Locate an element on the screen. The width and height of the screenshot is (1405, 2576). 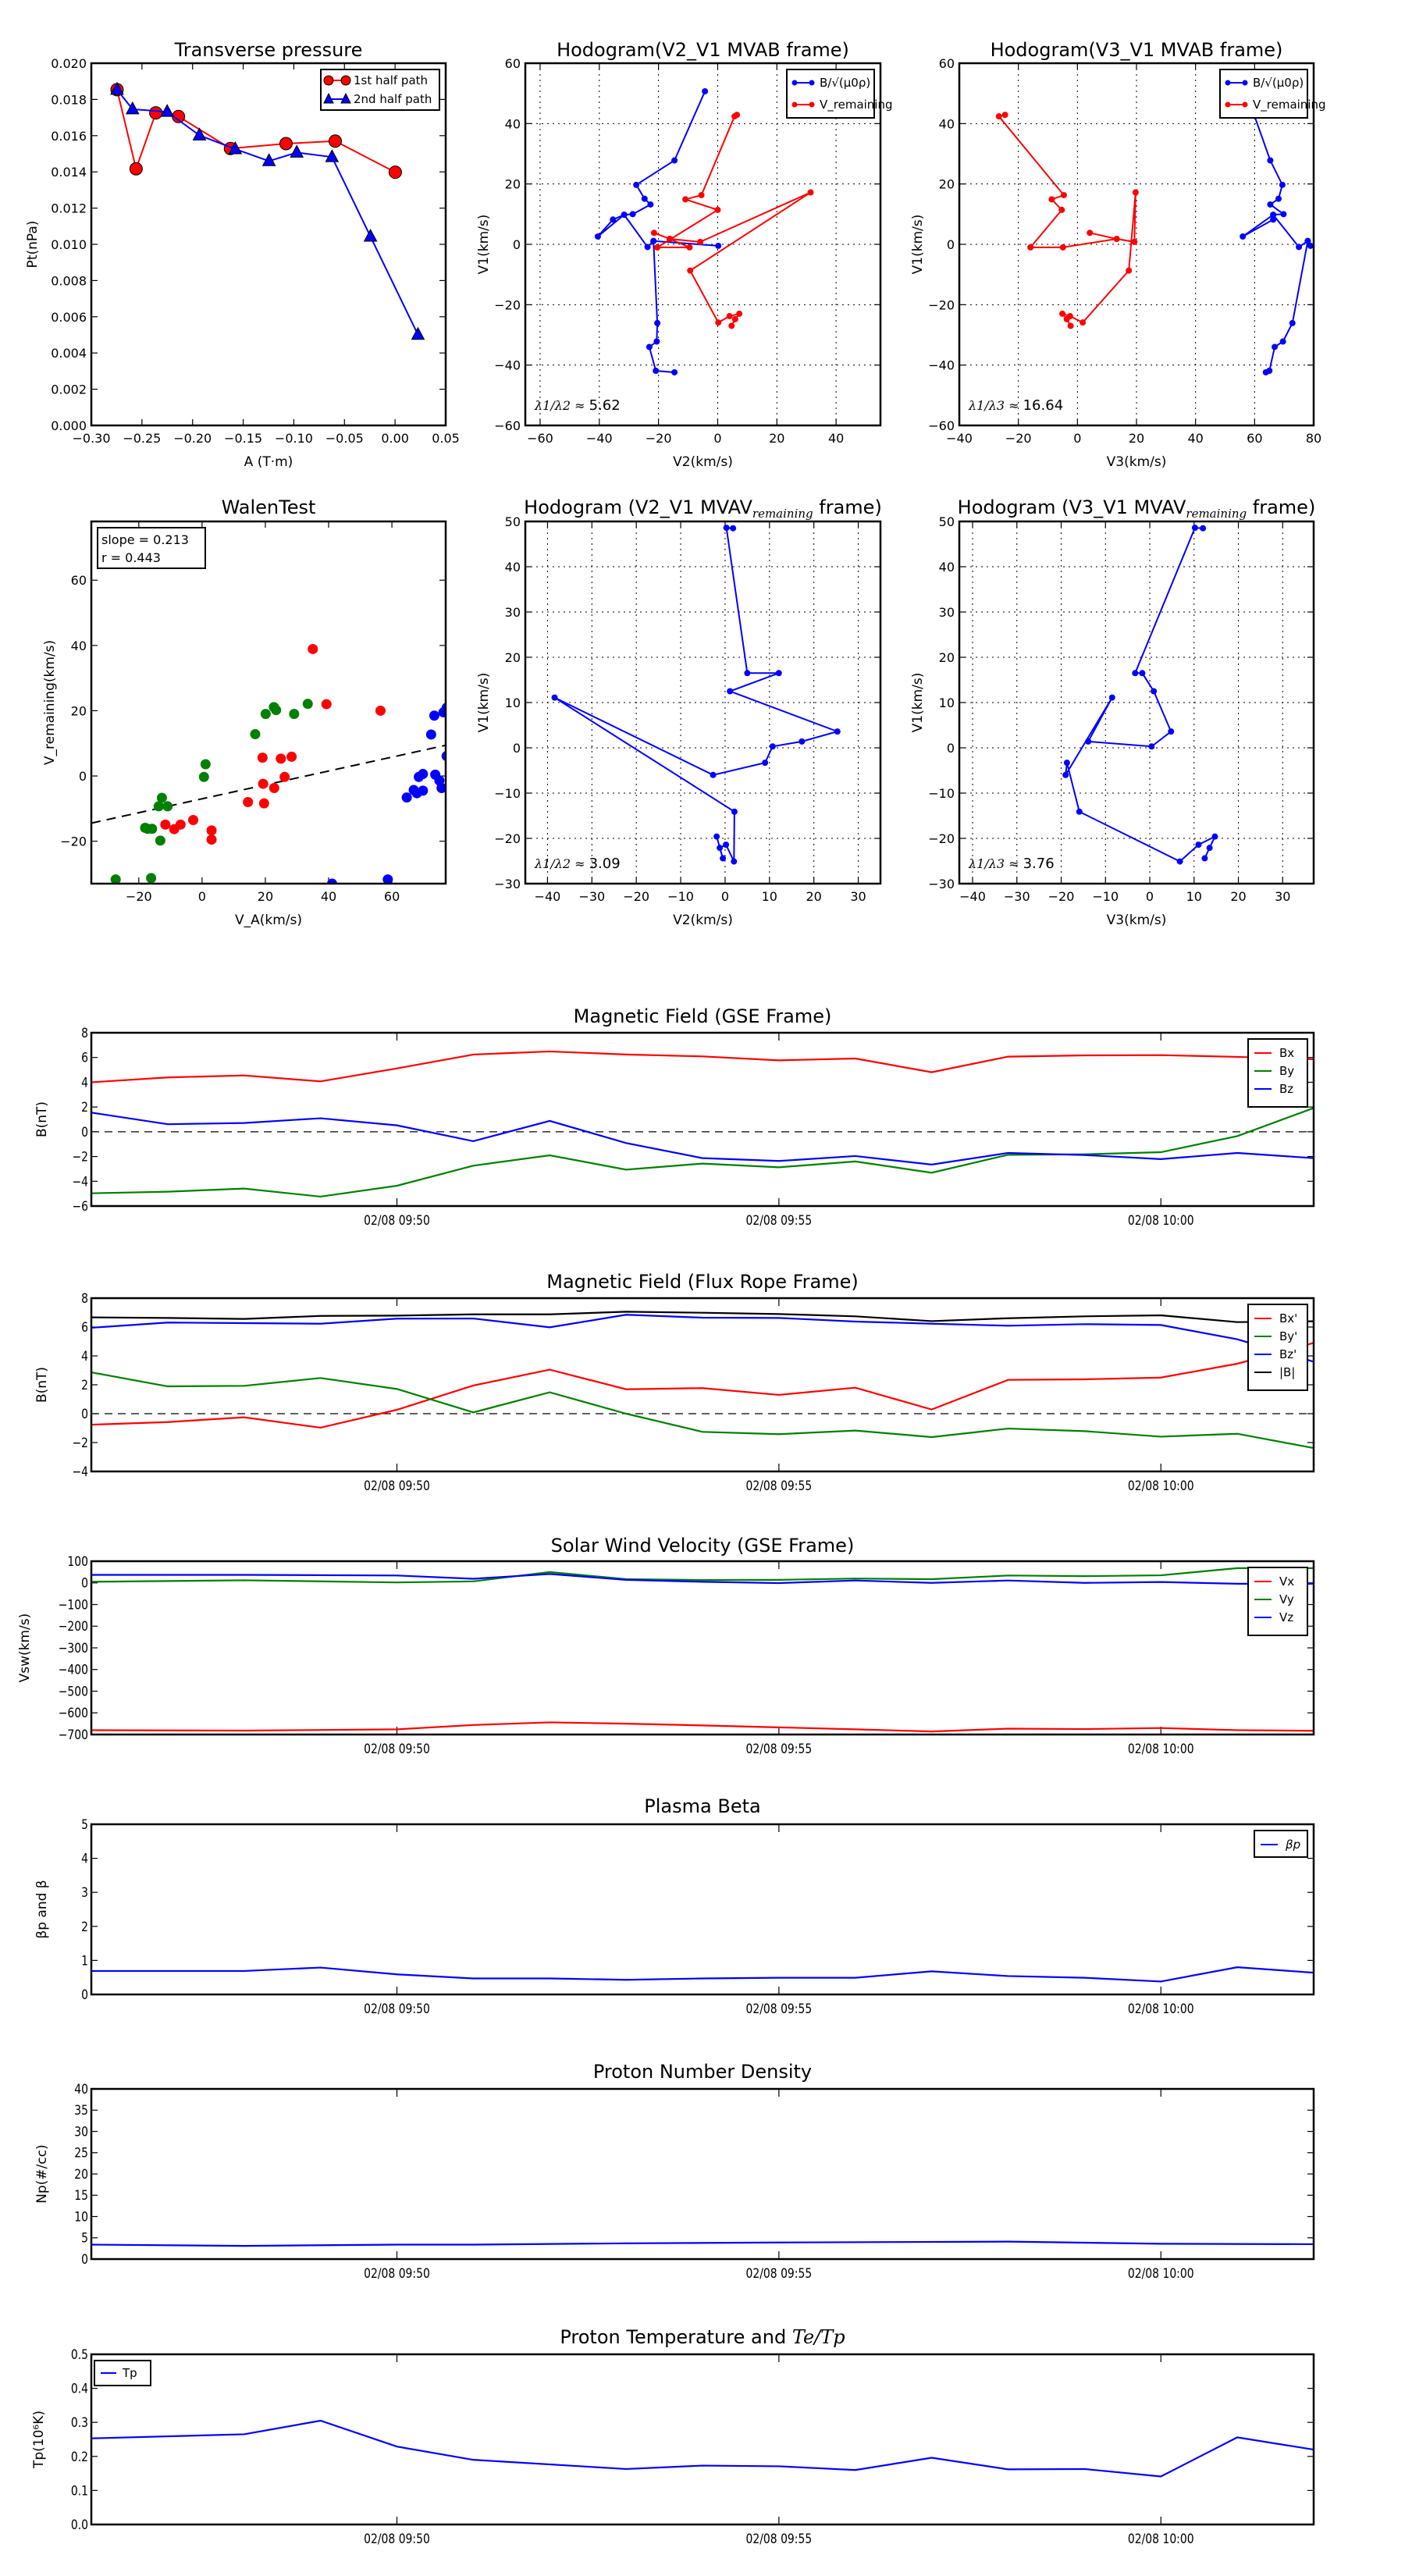
y-axis-label: V1(km/s) is located at coordinates (918, 245).